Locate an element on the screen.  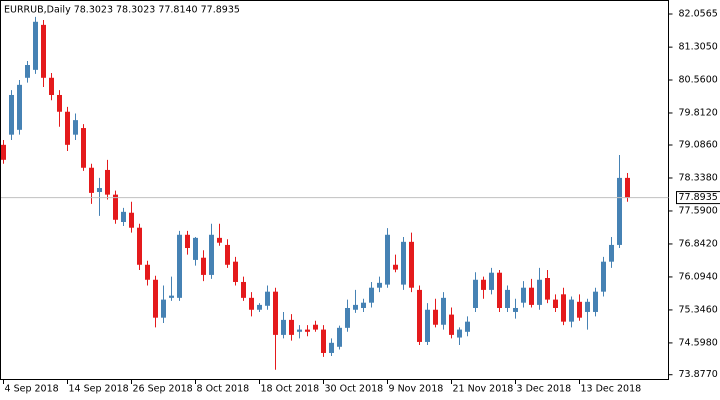
y-tick-label: 80.5600 is located at coordinates (698, 79).